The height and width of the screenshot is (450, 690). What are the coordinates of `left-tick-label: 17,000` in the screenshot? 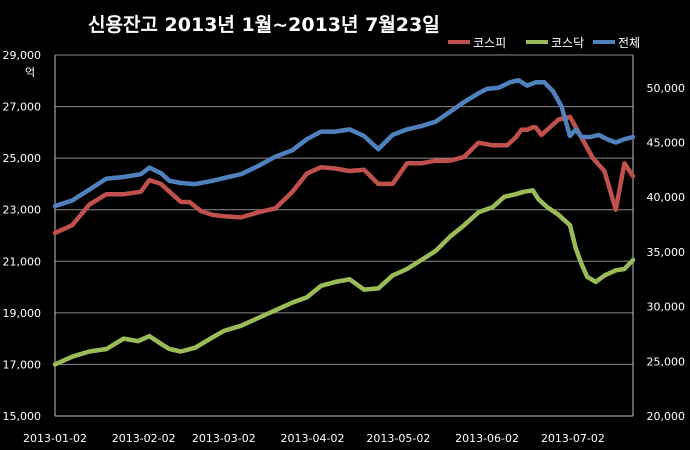 It's located at (22, 364).